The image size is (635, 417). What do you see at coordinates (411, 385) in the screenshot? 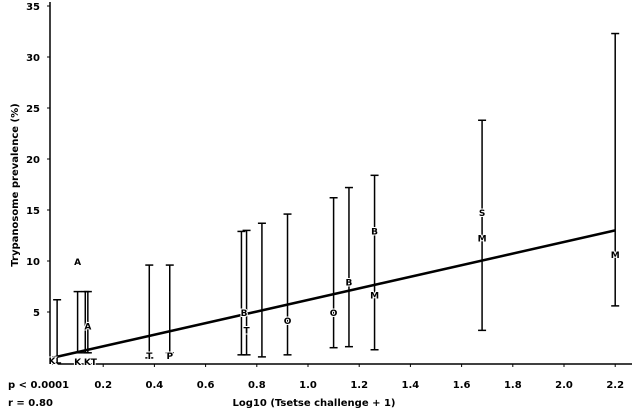
I see `x-tick-label: 1.4` at bounding box center [411, 385].